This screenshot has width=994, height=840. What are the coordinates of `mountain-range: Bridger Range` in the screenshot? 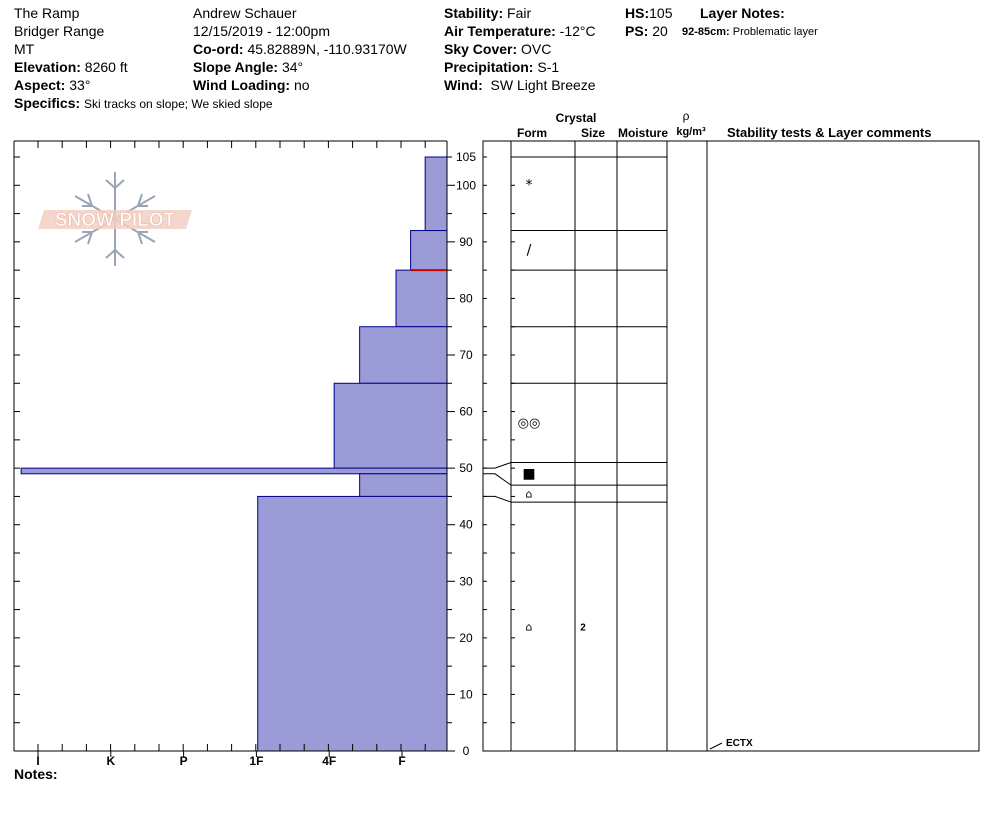 It's located at (59, 31).